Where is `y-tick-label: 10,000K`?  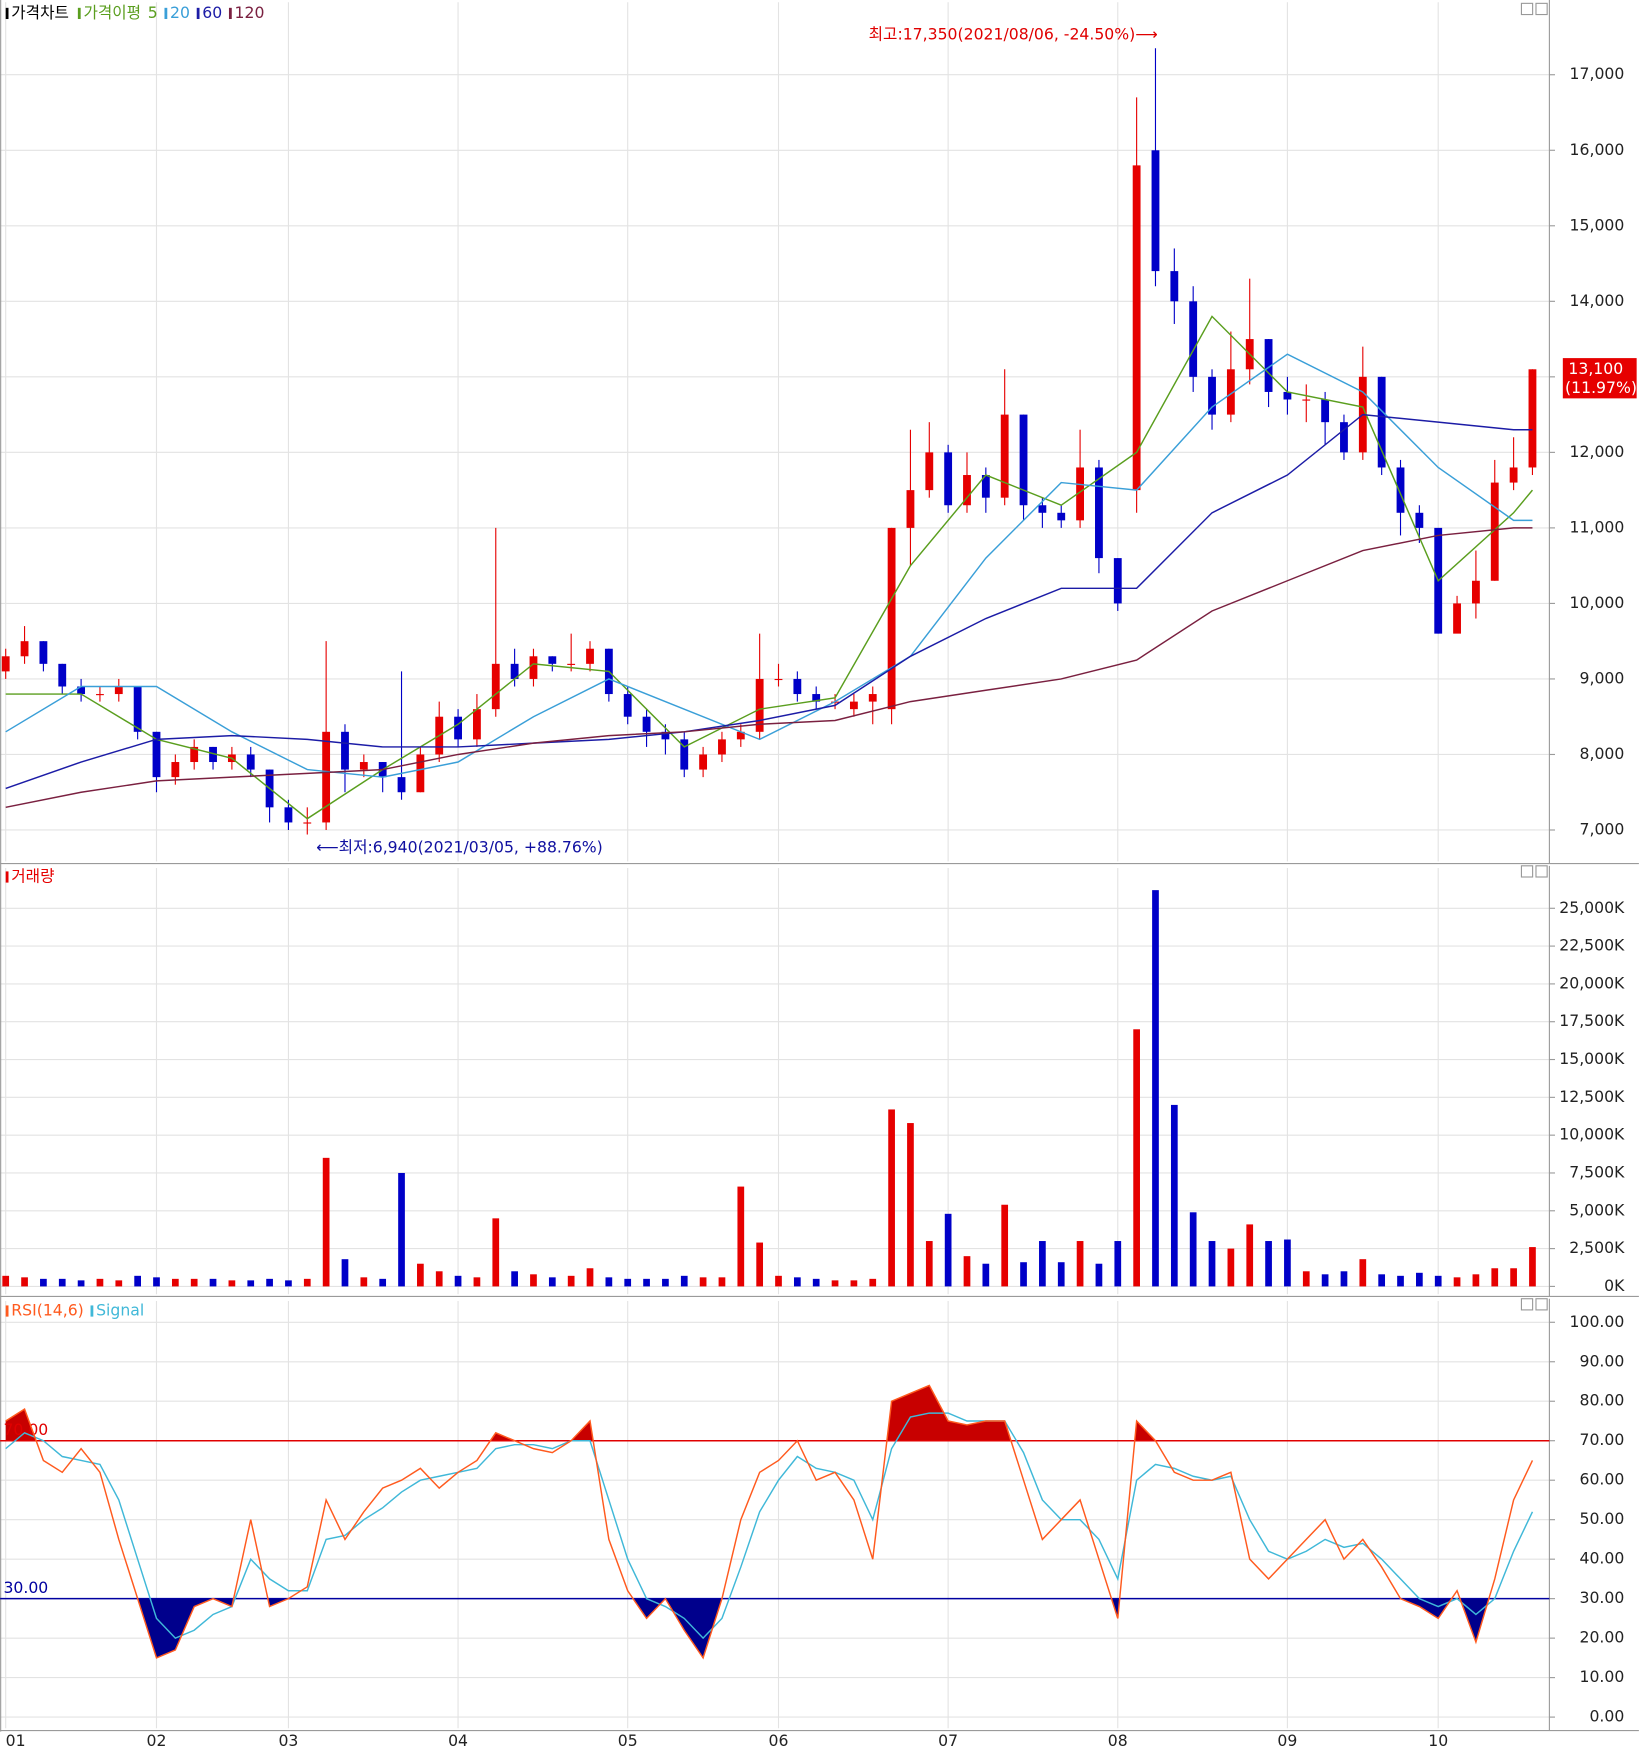
y-tick-label: 10,000K is located at coordinates (1592, 1134).